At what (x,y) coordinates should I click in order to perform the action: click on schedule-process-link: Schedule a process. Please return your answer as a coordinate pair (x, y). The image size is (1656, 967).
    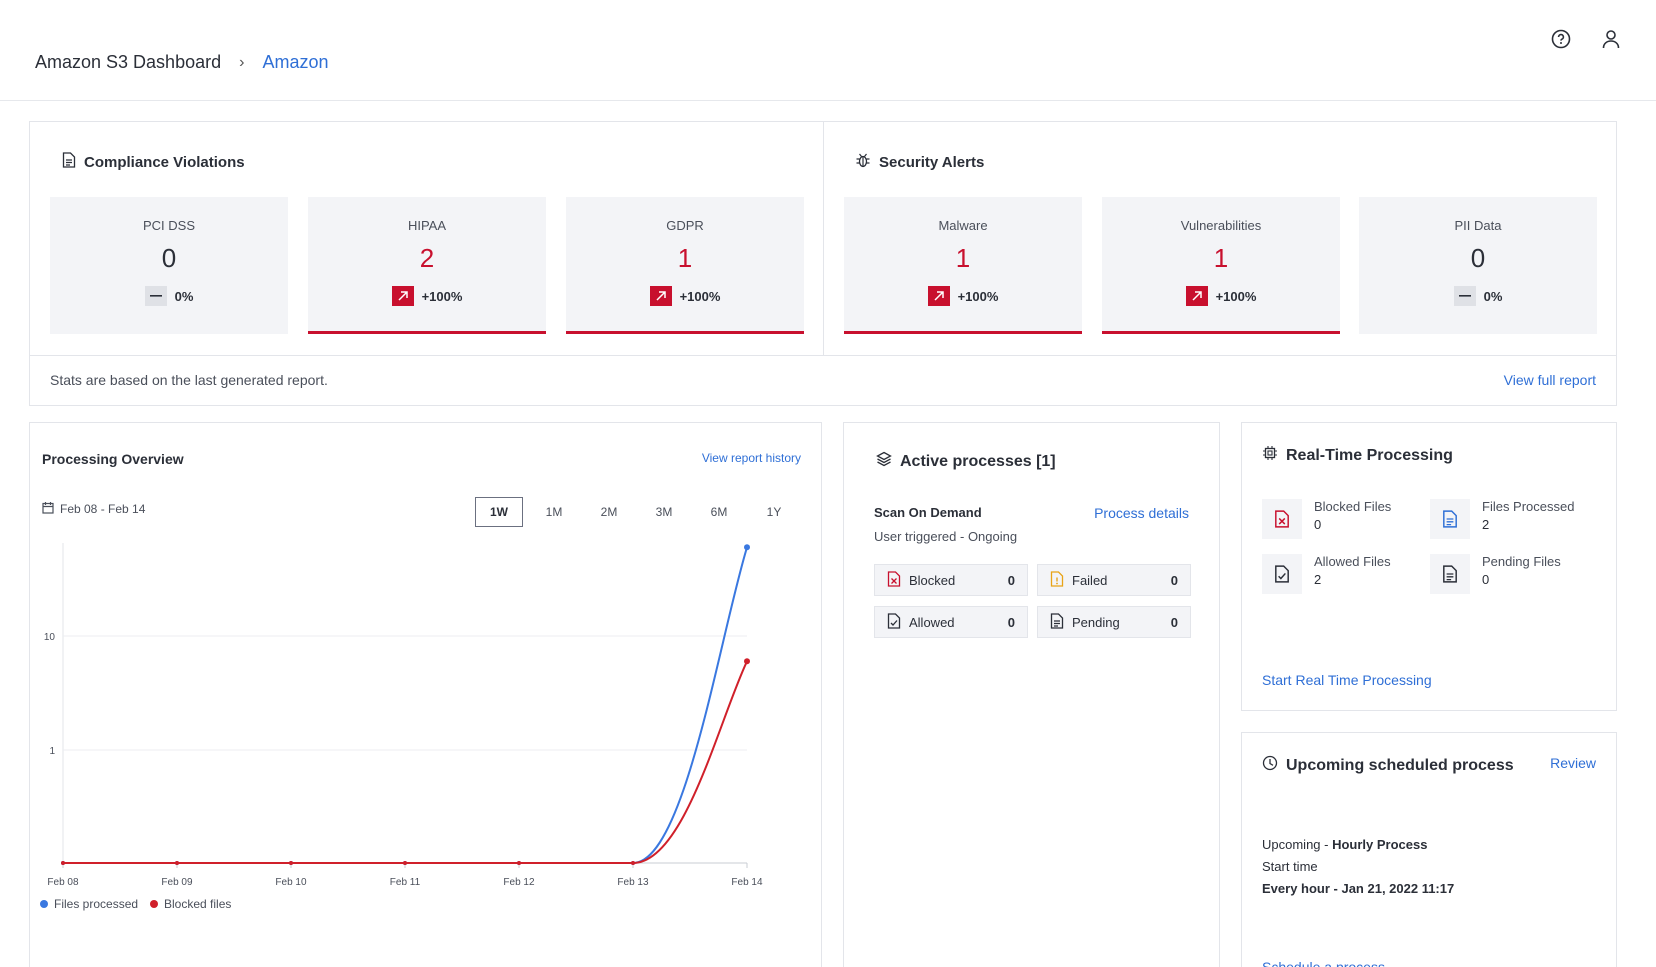
    Looking at the image, I should click on (1323, 963).